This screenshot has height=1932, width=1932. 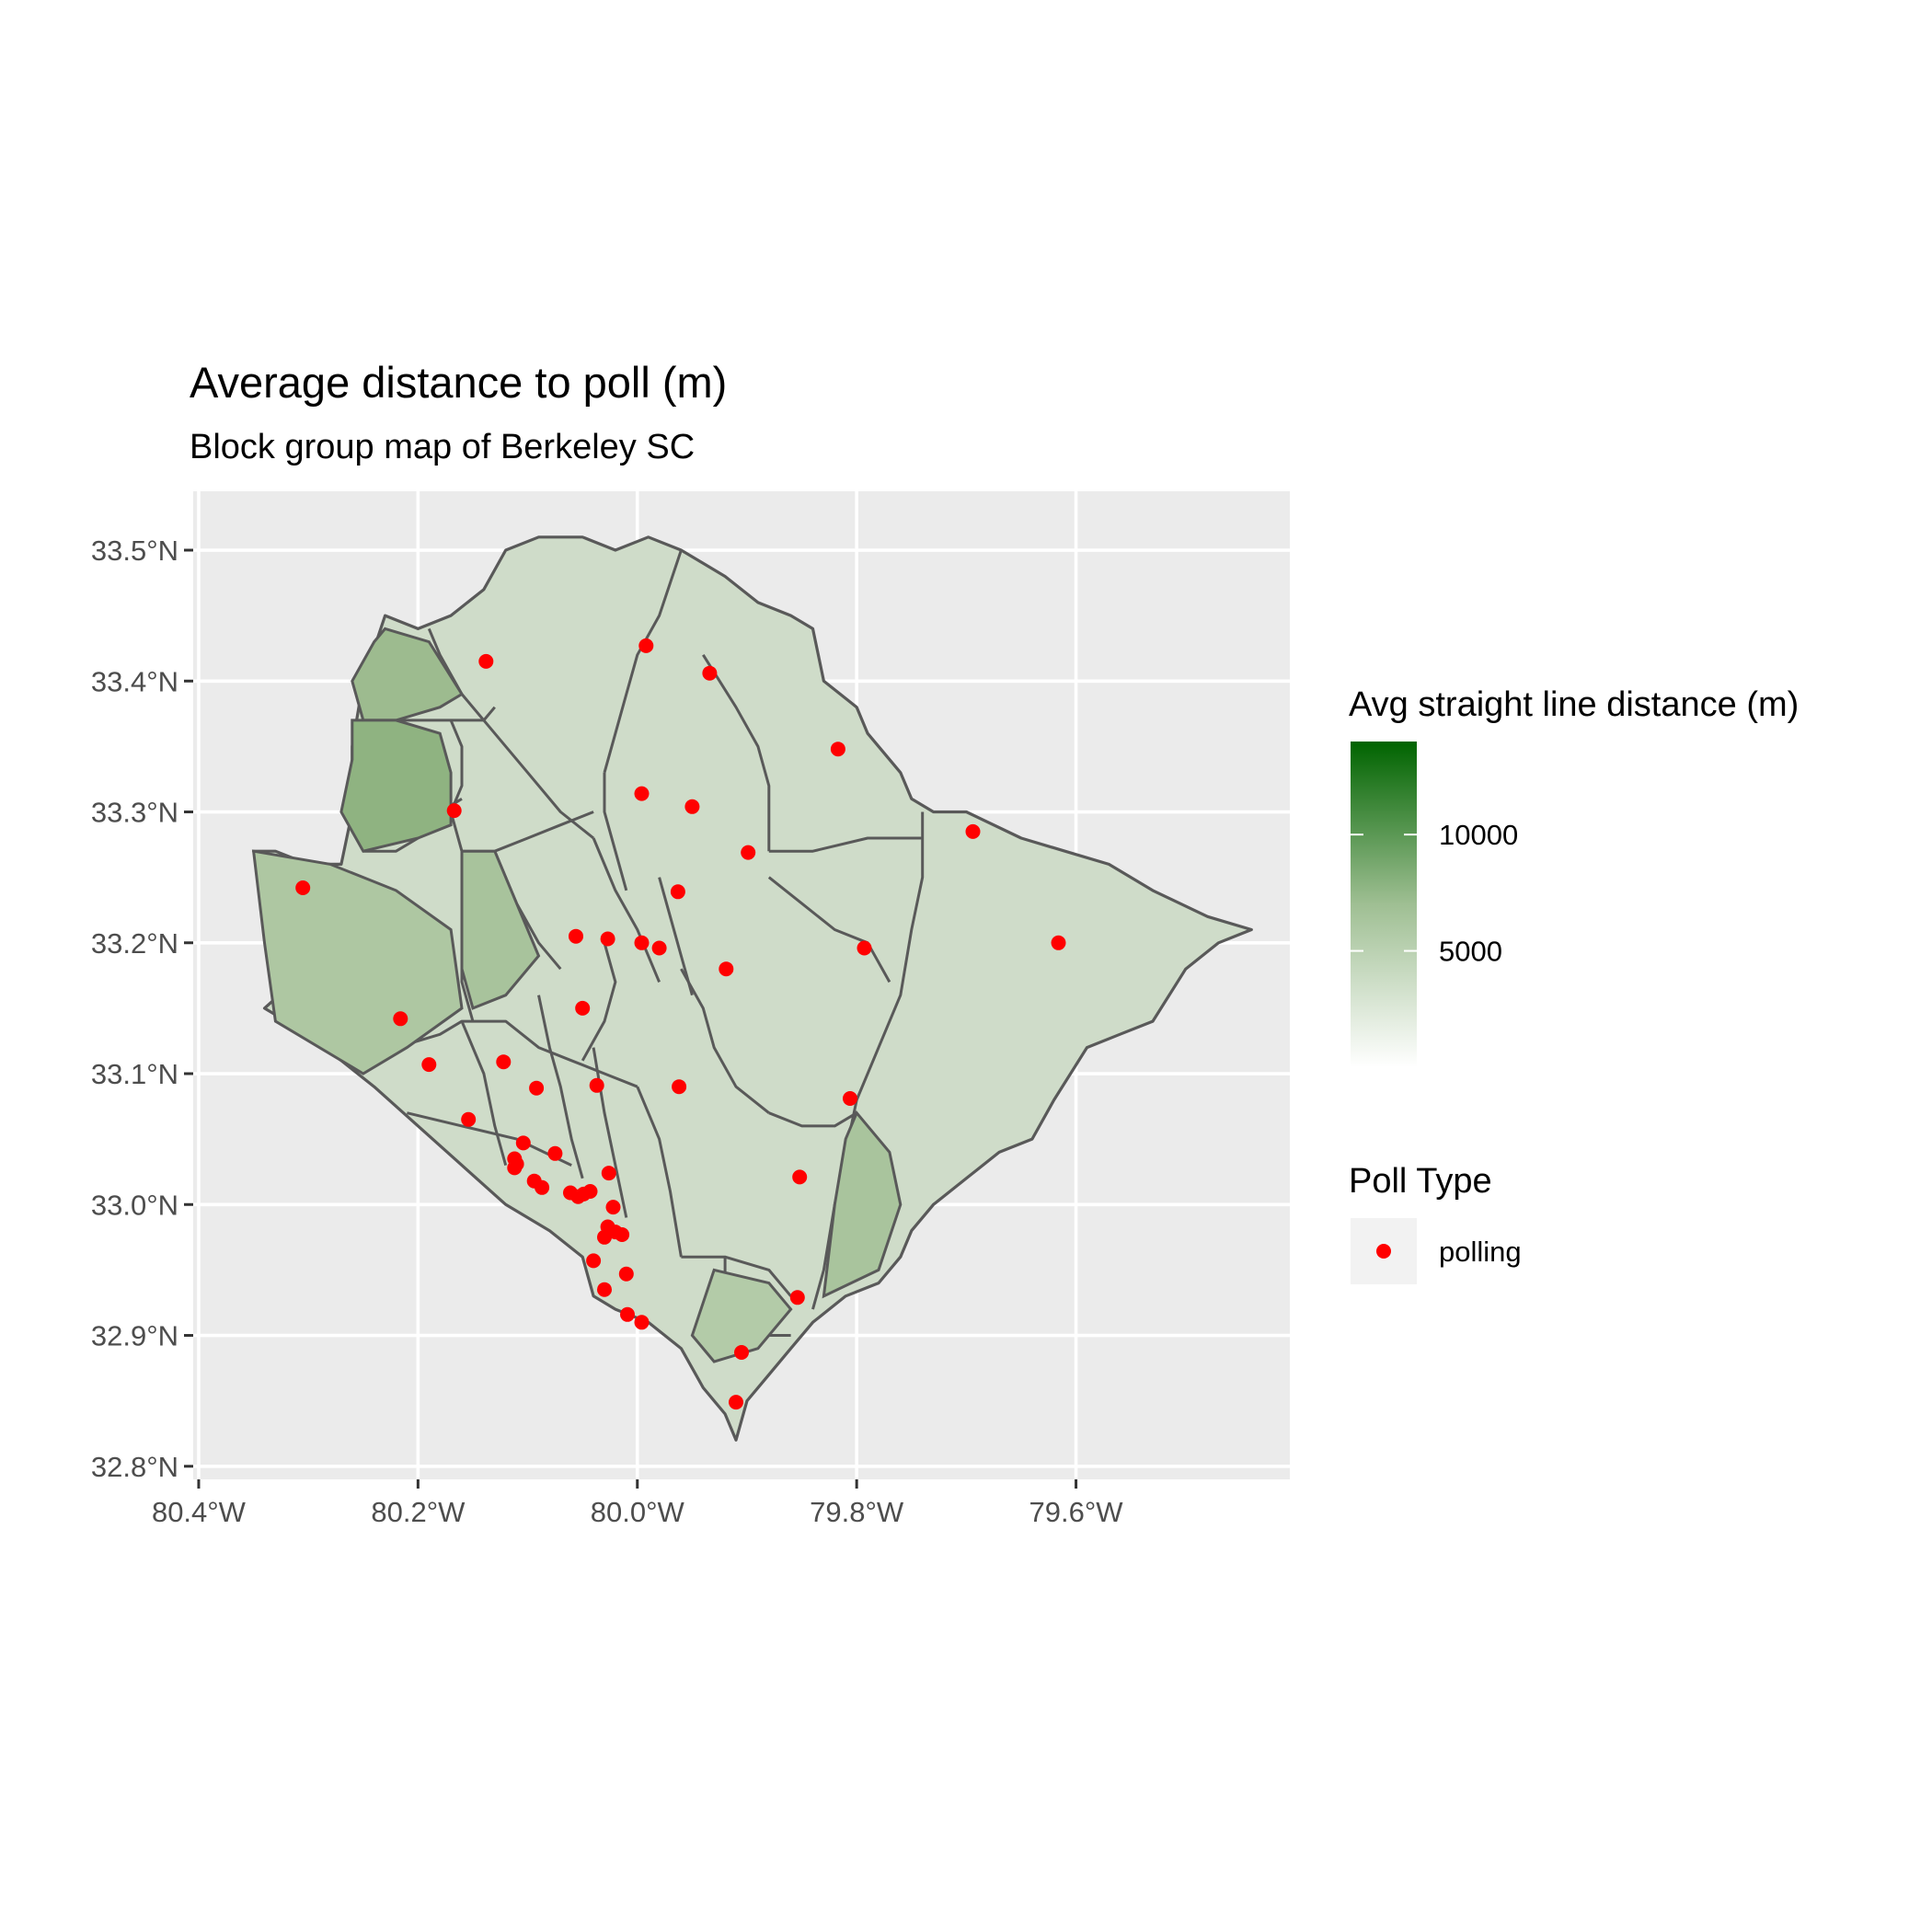 I want to click on y-tick-label: 33.1°N, so click(x=134, y=1074).